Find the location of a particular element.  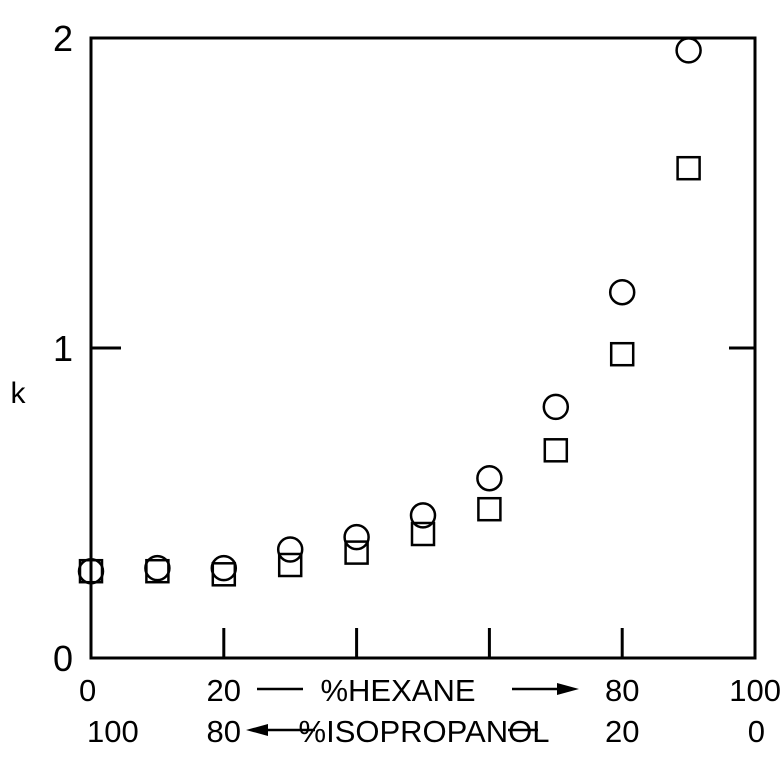

x-tick-label-hexane: 20 is located at coordinates (224, 690).